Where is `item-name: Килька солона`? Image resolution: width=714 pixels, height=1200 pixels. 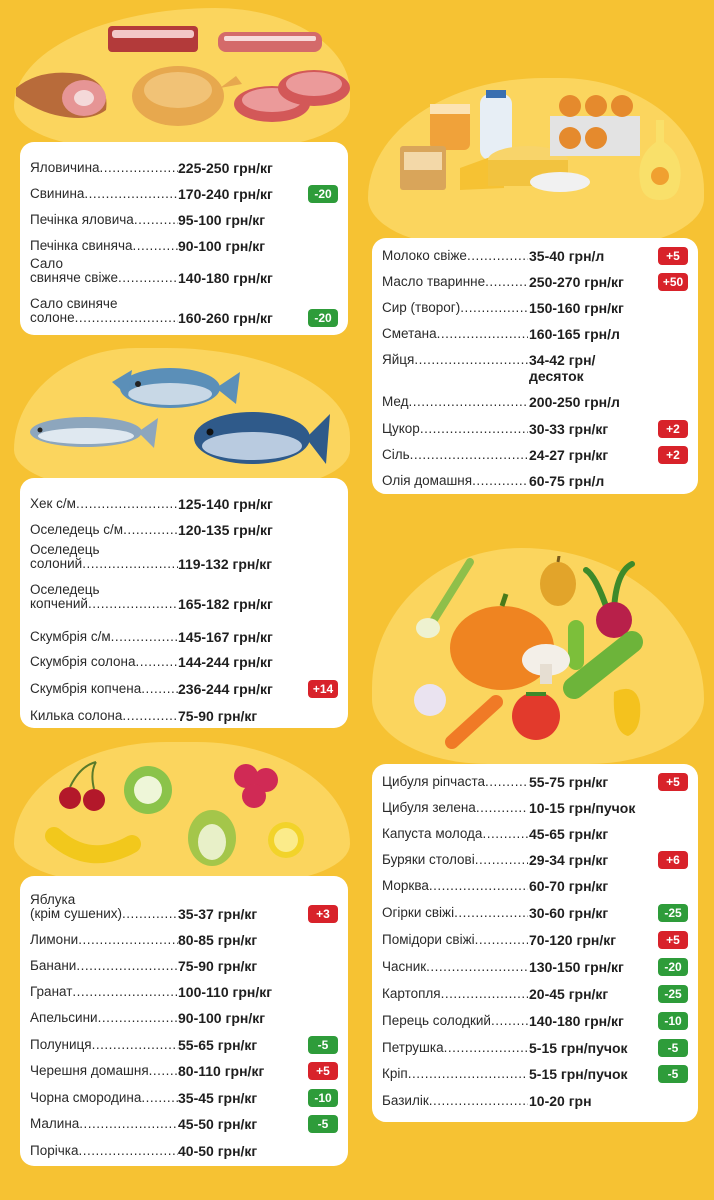 item-name: Килька солона is located at coordinates (104, 716).